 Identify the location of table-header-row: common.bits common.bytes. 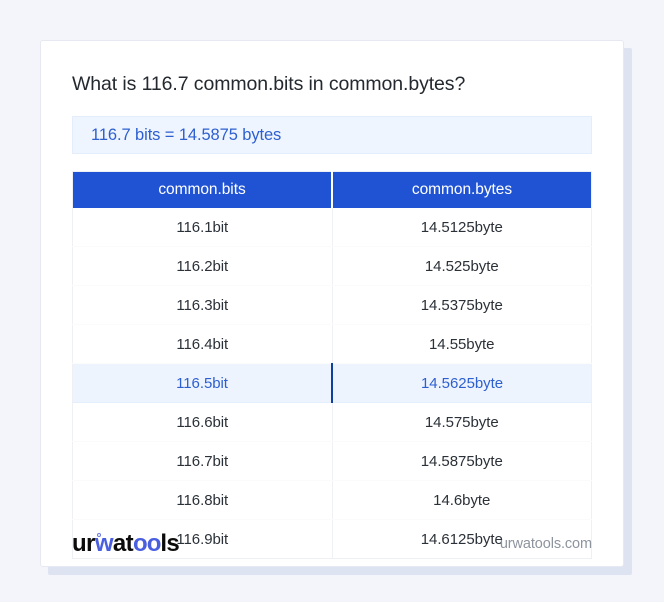
(332, 189).